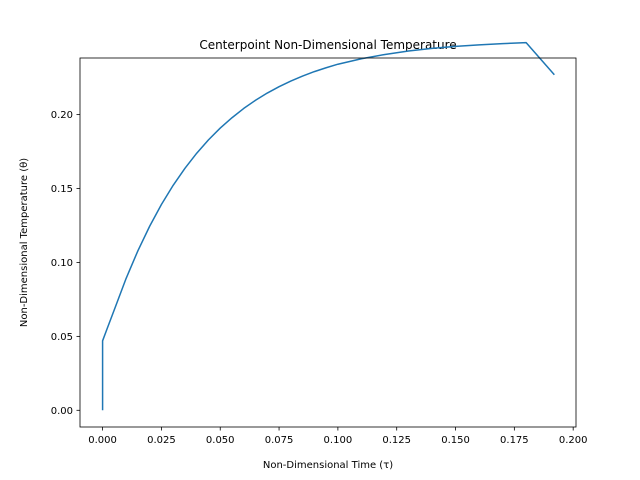 This screenshot has width=640, height=480. What do you see at coordinates (396, 440) in the screenshot?
I see `x-tick-label: 0.125` at bounding box center [396, 440].